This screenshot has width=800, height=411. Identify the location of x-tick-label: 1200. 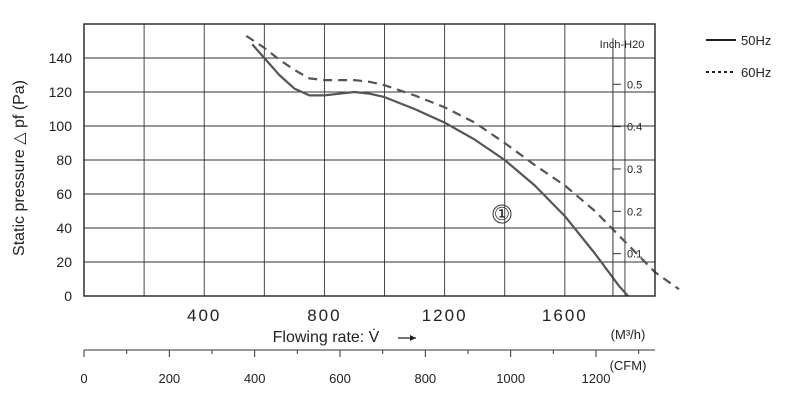
(445, 315).